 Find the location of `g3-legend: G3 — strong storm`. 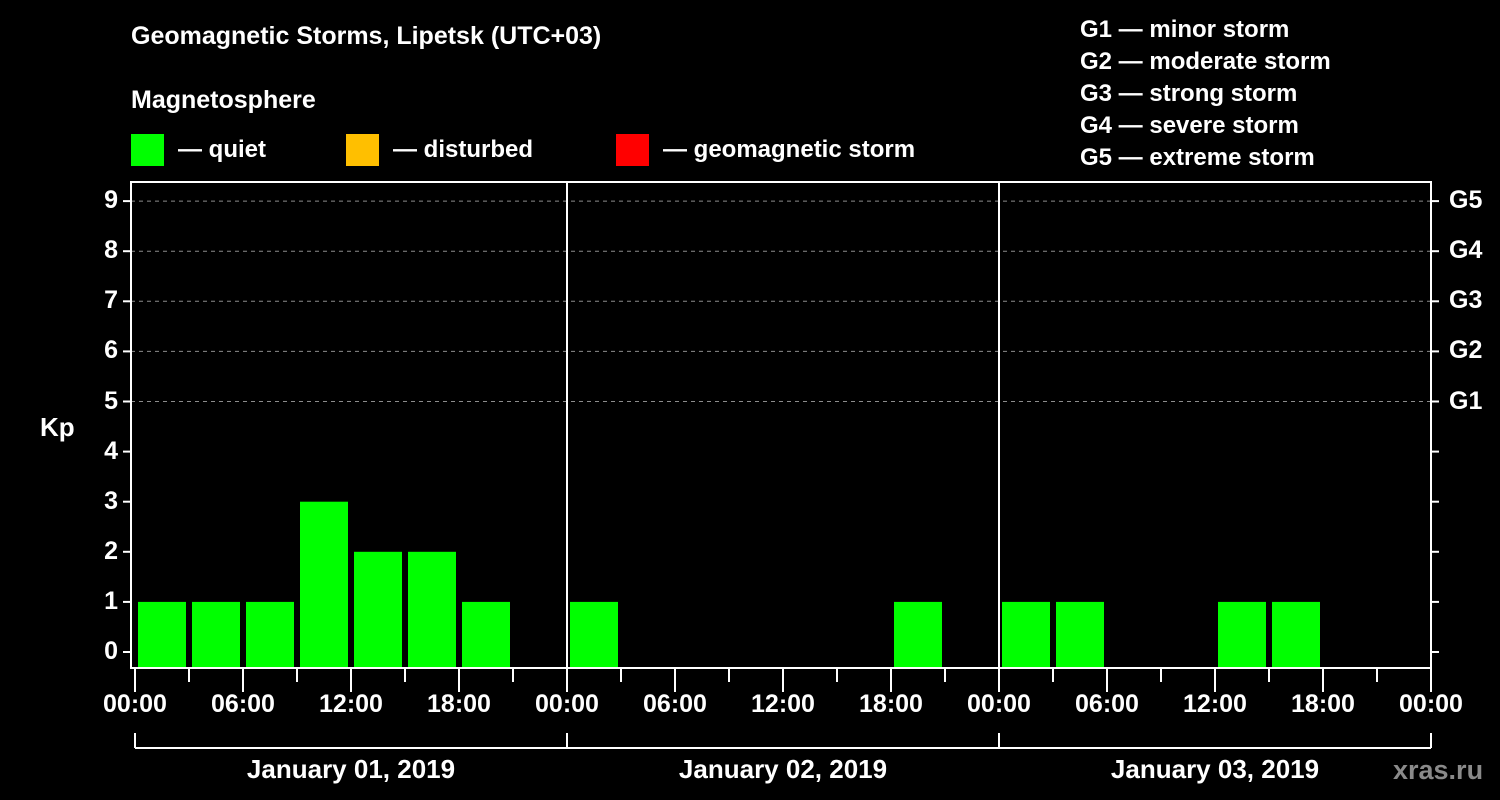

g3-legend: G3 — strong storm is located at coordinates (1189, 93).